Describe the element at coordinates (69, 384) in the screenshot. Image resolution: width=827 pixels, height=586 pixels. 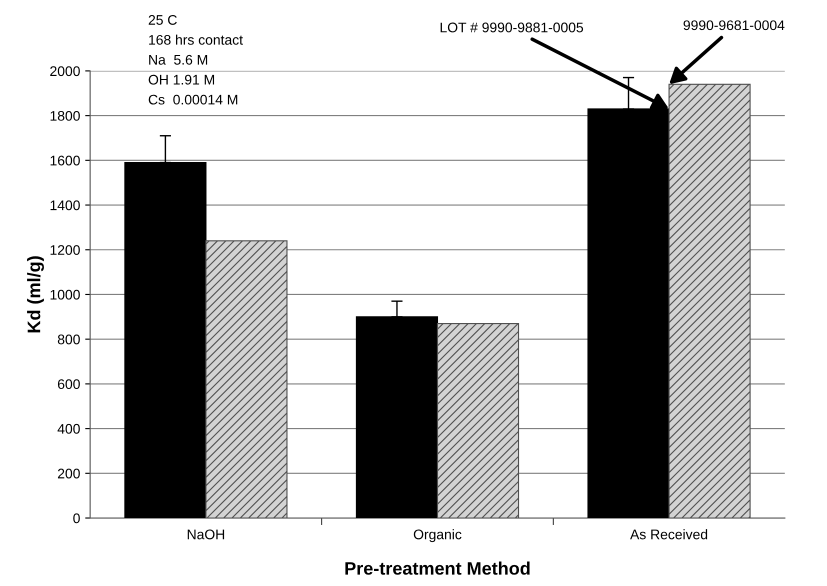
I see `y-tick-label: 600` at that location.